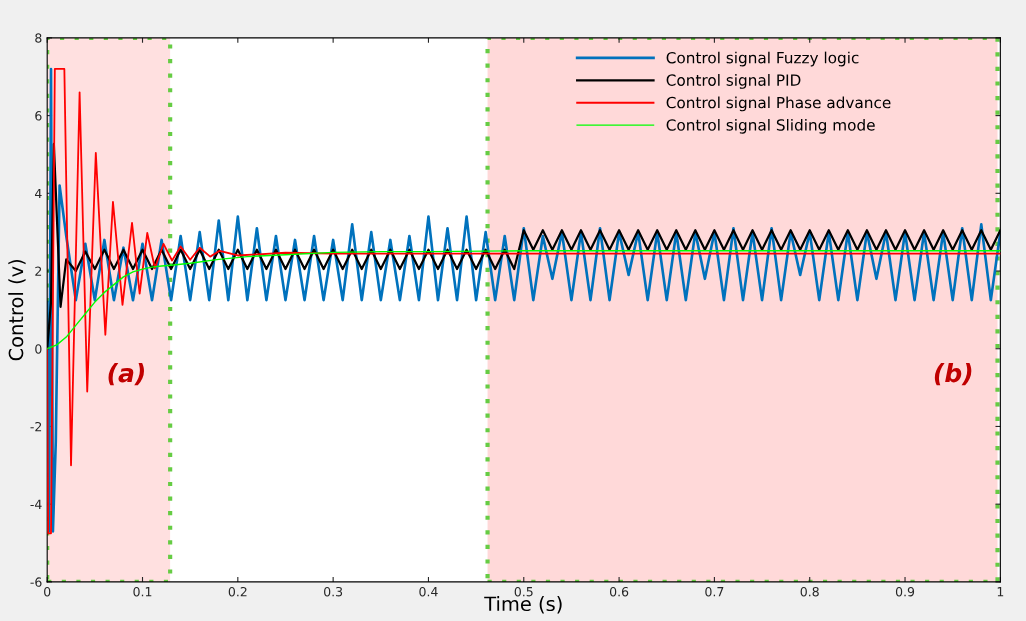 The image size is (1026, 621). Describe the element at coordinates (770, 126) in the screenshot. I see `legend-label: Control signal Sliding mode` at that location.